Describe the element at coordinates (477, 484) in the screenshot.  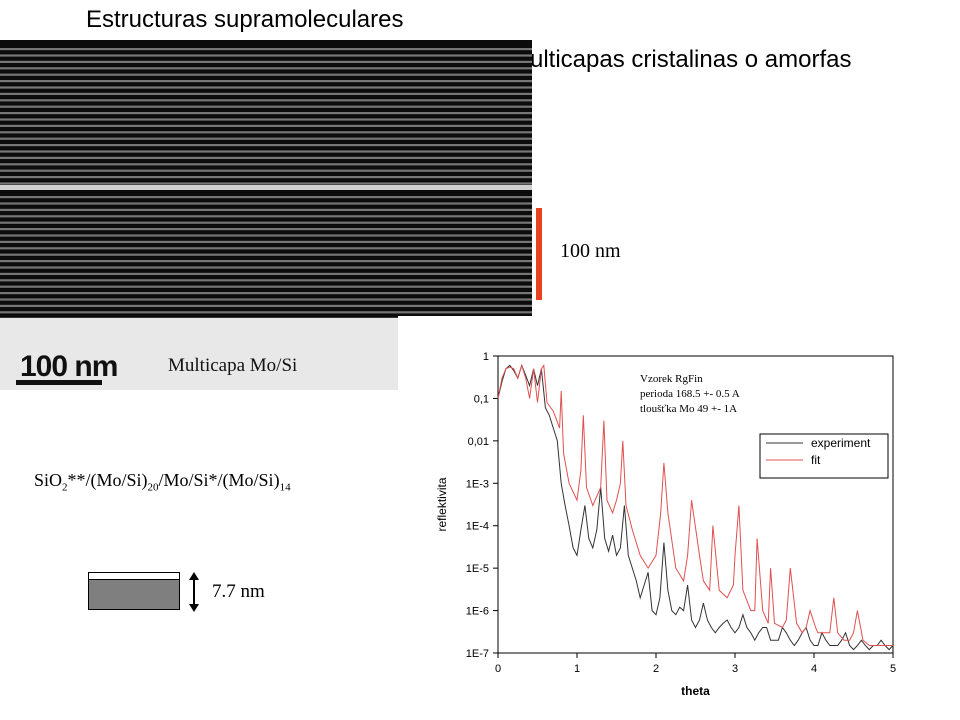
I see `y-tick-label: 1E-3` at that location.